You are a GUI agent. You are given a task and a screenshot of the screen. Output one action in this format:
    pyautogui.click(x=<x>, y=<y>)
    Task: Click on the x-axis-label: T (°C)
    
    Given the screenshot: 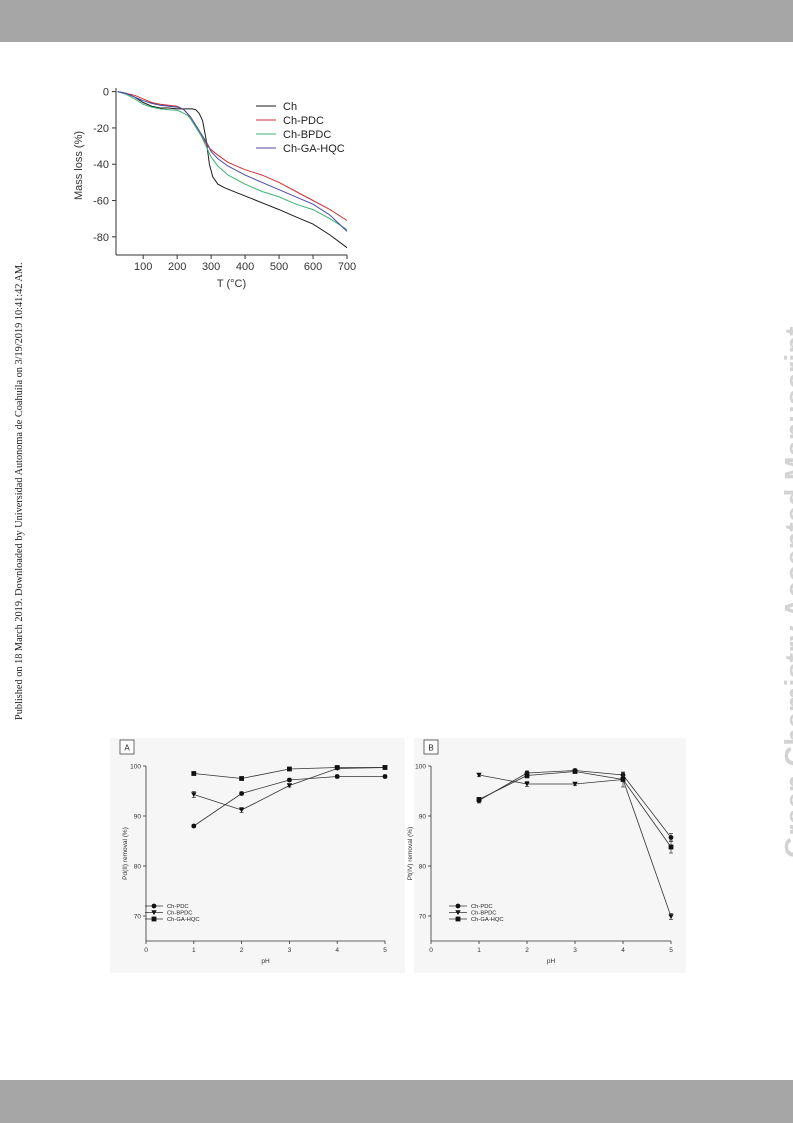 What is the action you would take?
    pyautogui.click(x=231, y=284)
    